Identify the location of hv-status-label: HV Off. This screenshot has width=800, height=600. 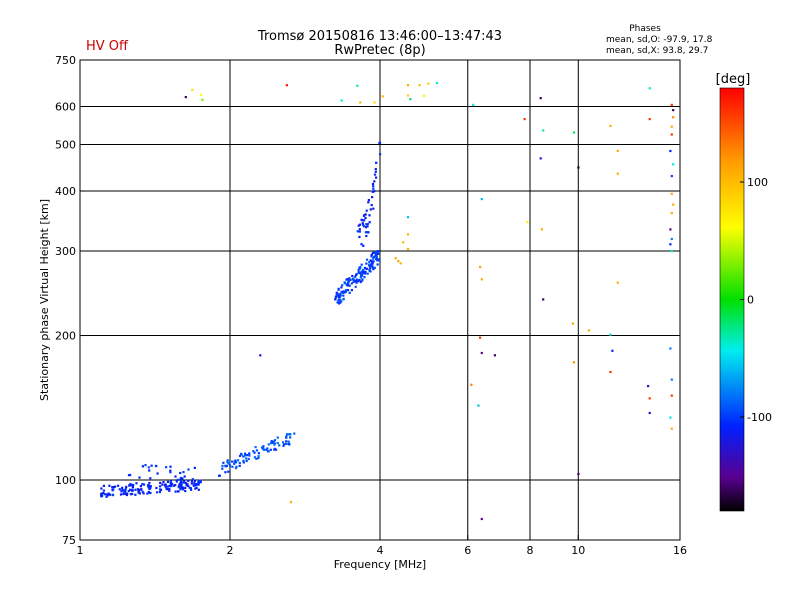
(107, 46).